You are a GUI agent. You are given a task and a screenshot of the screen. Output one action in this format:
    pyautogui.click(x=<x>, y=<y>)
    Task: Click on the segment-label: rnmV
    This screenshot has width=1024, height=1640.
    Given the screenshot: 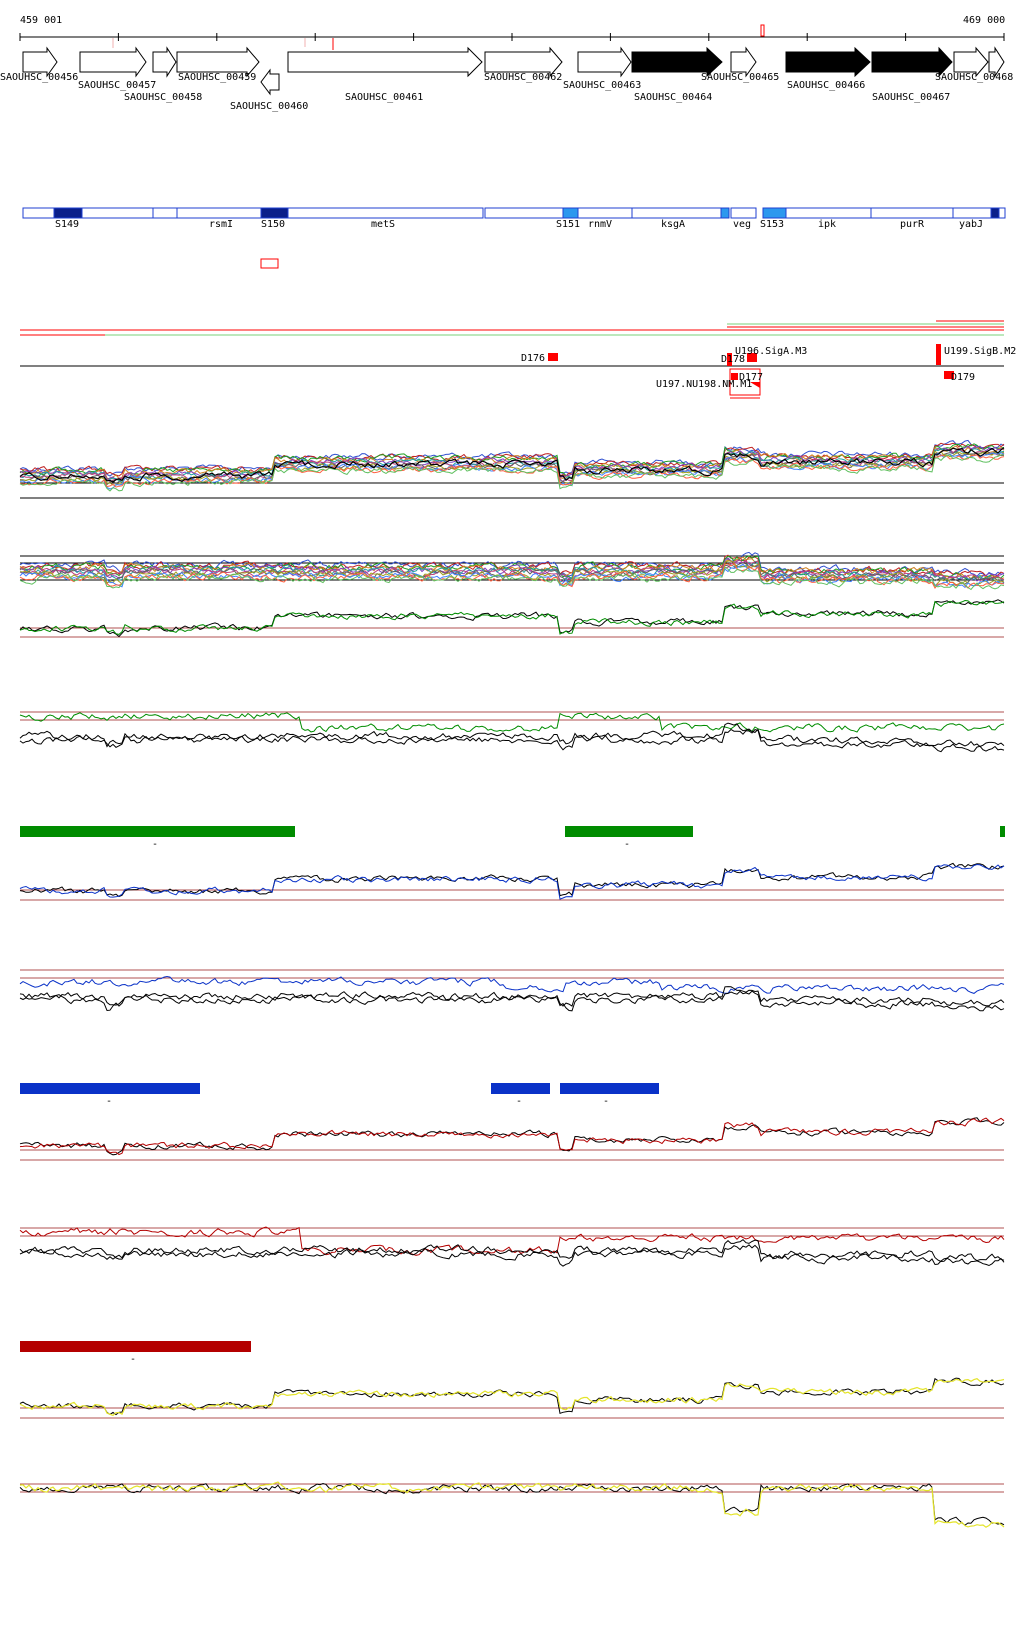 What is the action you would take?
    pyautogui.click(x=600, y=224)
    